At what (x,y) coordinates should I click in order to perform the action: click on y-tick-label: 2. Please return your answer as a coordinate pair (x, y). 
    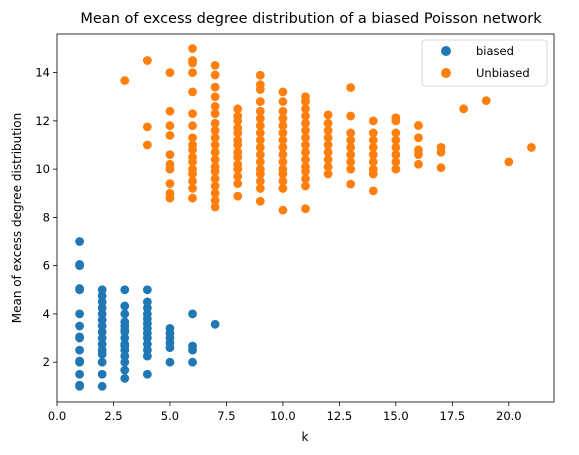
    Looking at the image, I should click on (46, 362).